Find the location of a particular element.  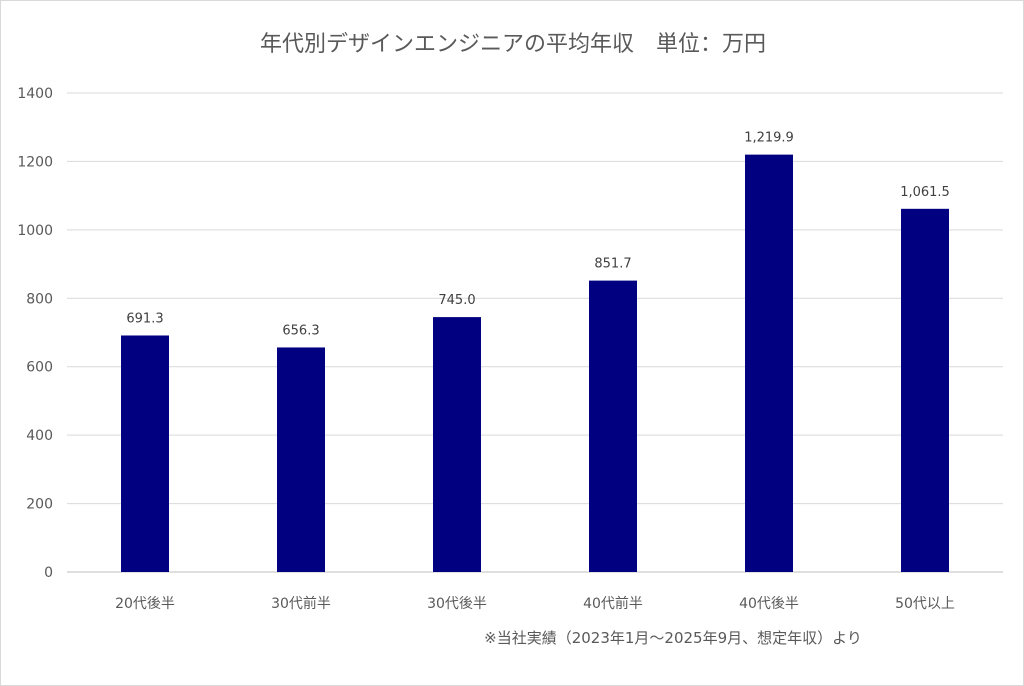

y-tick-label: 600 is located at coordinates (39, 368).